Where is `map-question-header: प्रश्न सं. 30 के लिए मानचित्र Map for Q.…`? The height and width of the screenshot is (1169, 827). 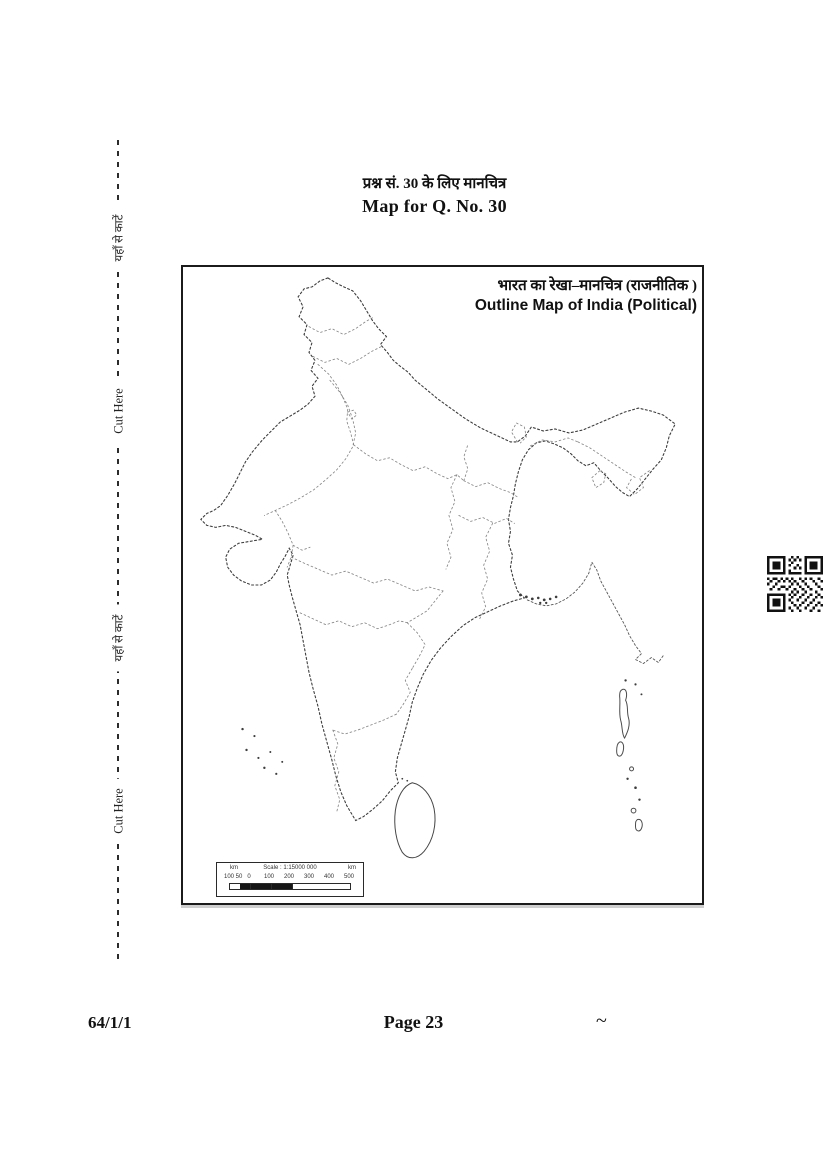
map-question-header: प्रश्न सं. 30 के लिए मानचित्र Map for Q.… is located at coordinates (434, 196).